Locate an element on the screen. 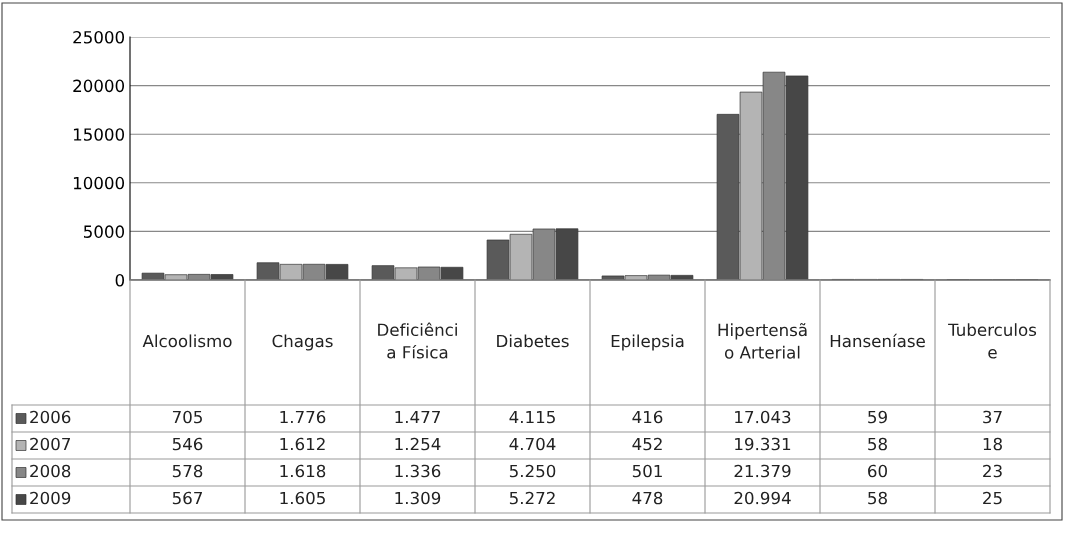  data-label: 1.254 is located at coordinates (418, 444).